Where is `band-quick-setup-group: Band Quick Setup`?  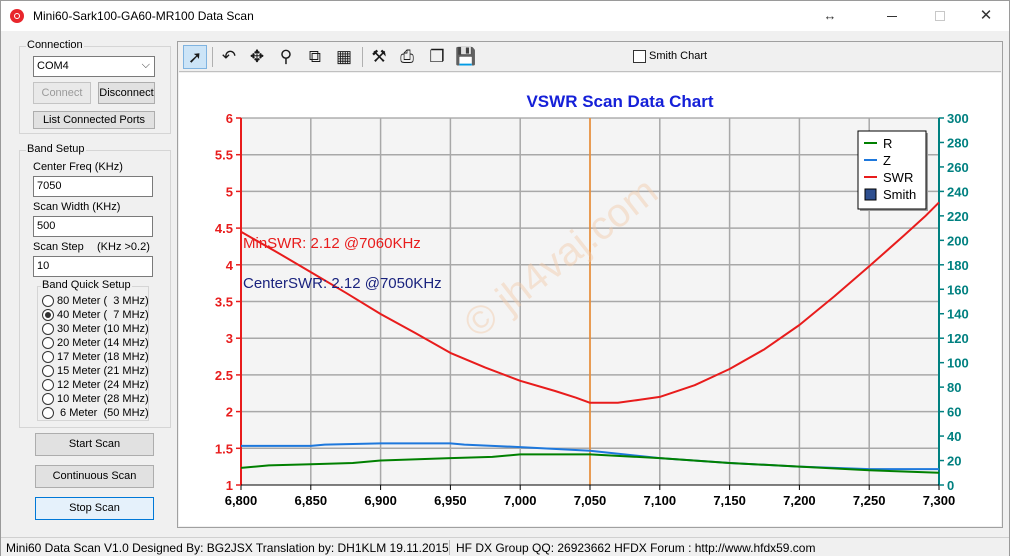
band-quick-setup-group: Band Quick Setup is located at coordinates (93, 350).